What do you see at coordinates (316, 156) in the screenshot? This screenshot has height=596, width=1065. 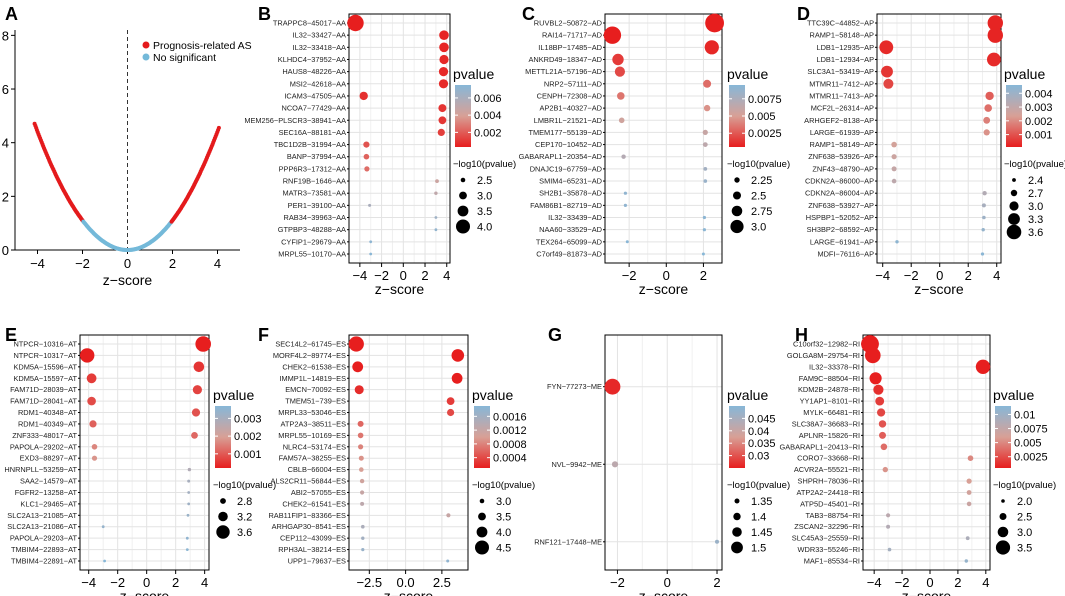 I see `y-tick-label: BANP−37994−AA` at bounding box center [316, 156].